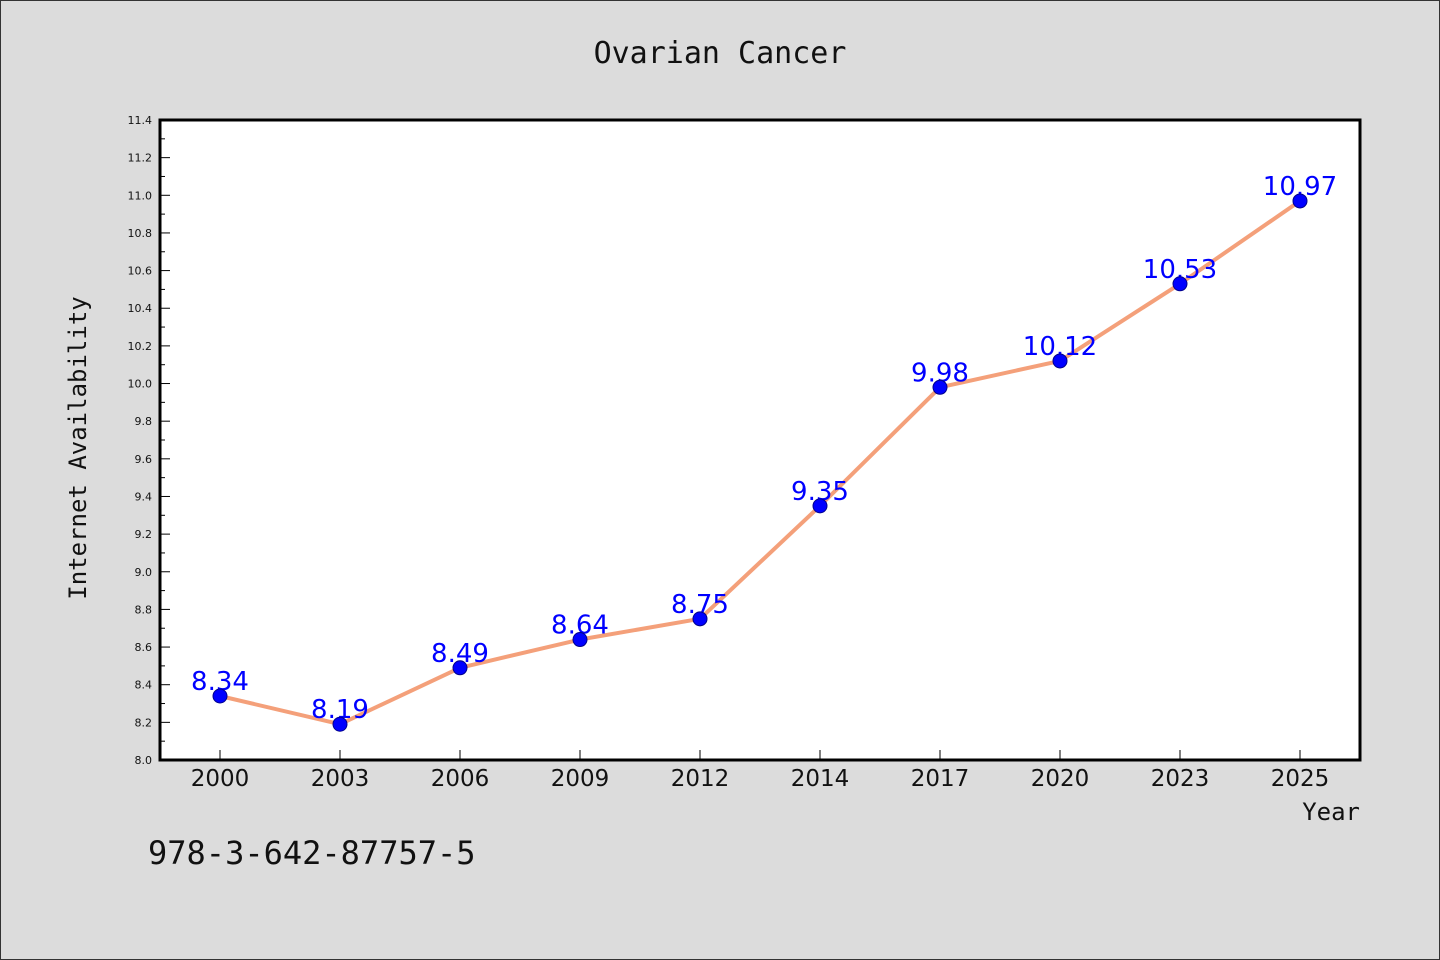  What do you see at coordinates (144, 572) in the screenshot?
I see `y-tick-label: 9.0` at bounding box center [144, 572].